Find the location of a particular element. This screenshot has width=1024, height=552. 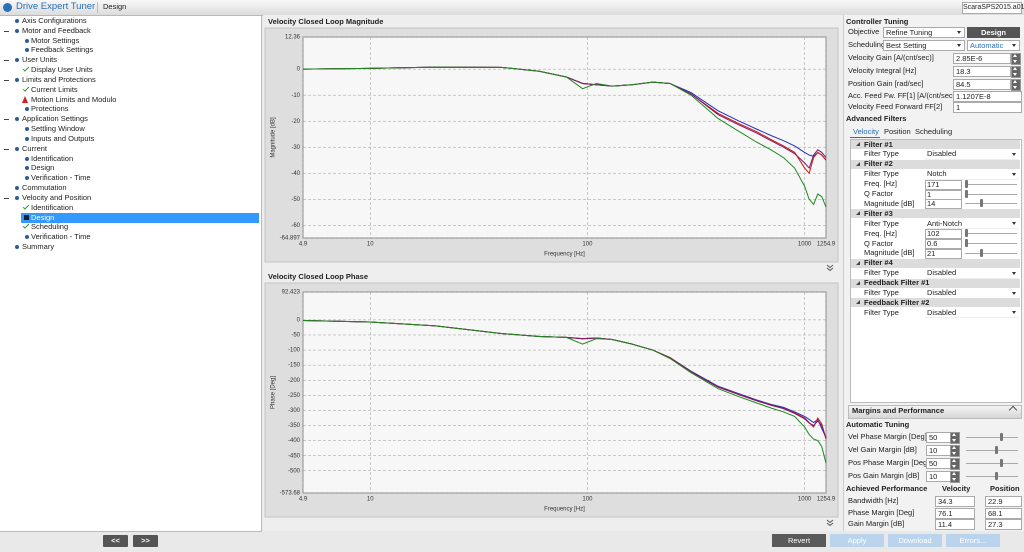

text-input: 18.3 is located at coordinates (982, 71).